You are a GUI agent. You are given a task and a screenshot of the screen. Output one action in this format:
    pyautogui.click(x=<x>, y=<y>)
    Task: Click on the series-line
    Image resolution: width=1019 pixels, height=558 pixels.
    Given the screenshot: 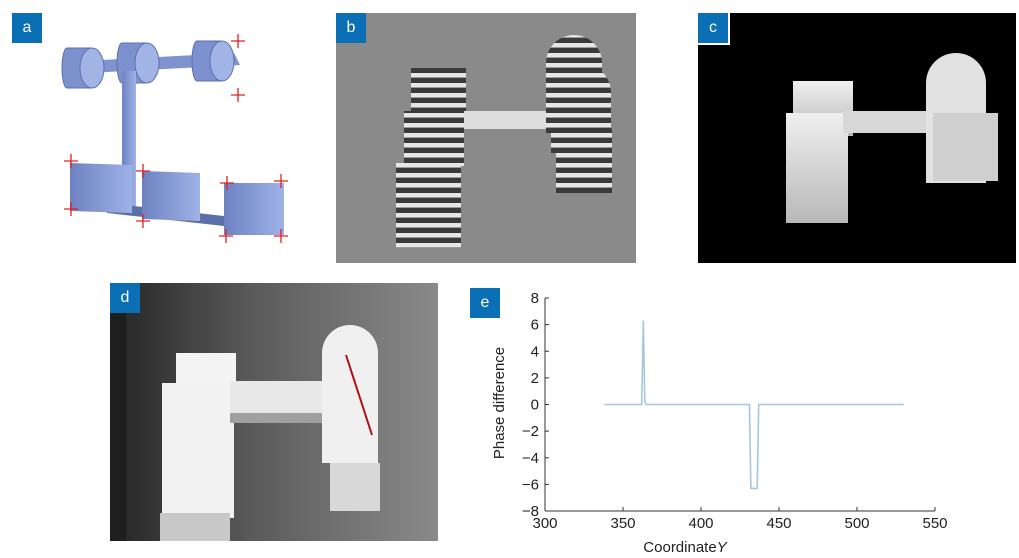 What is the action you would take?
    pyautogui.click(x=754, y=405)
    